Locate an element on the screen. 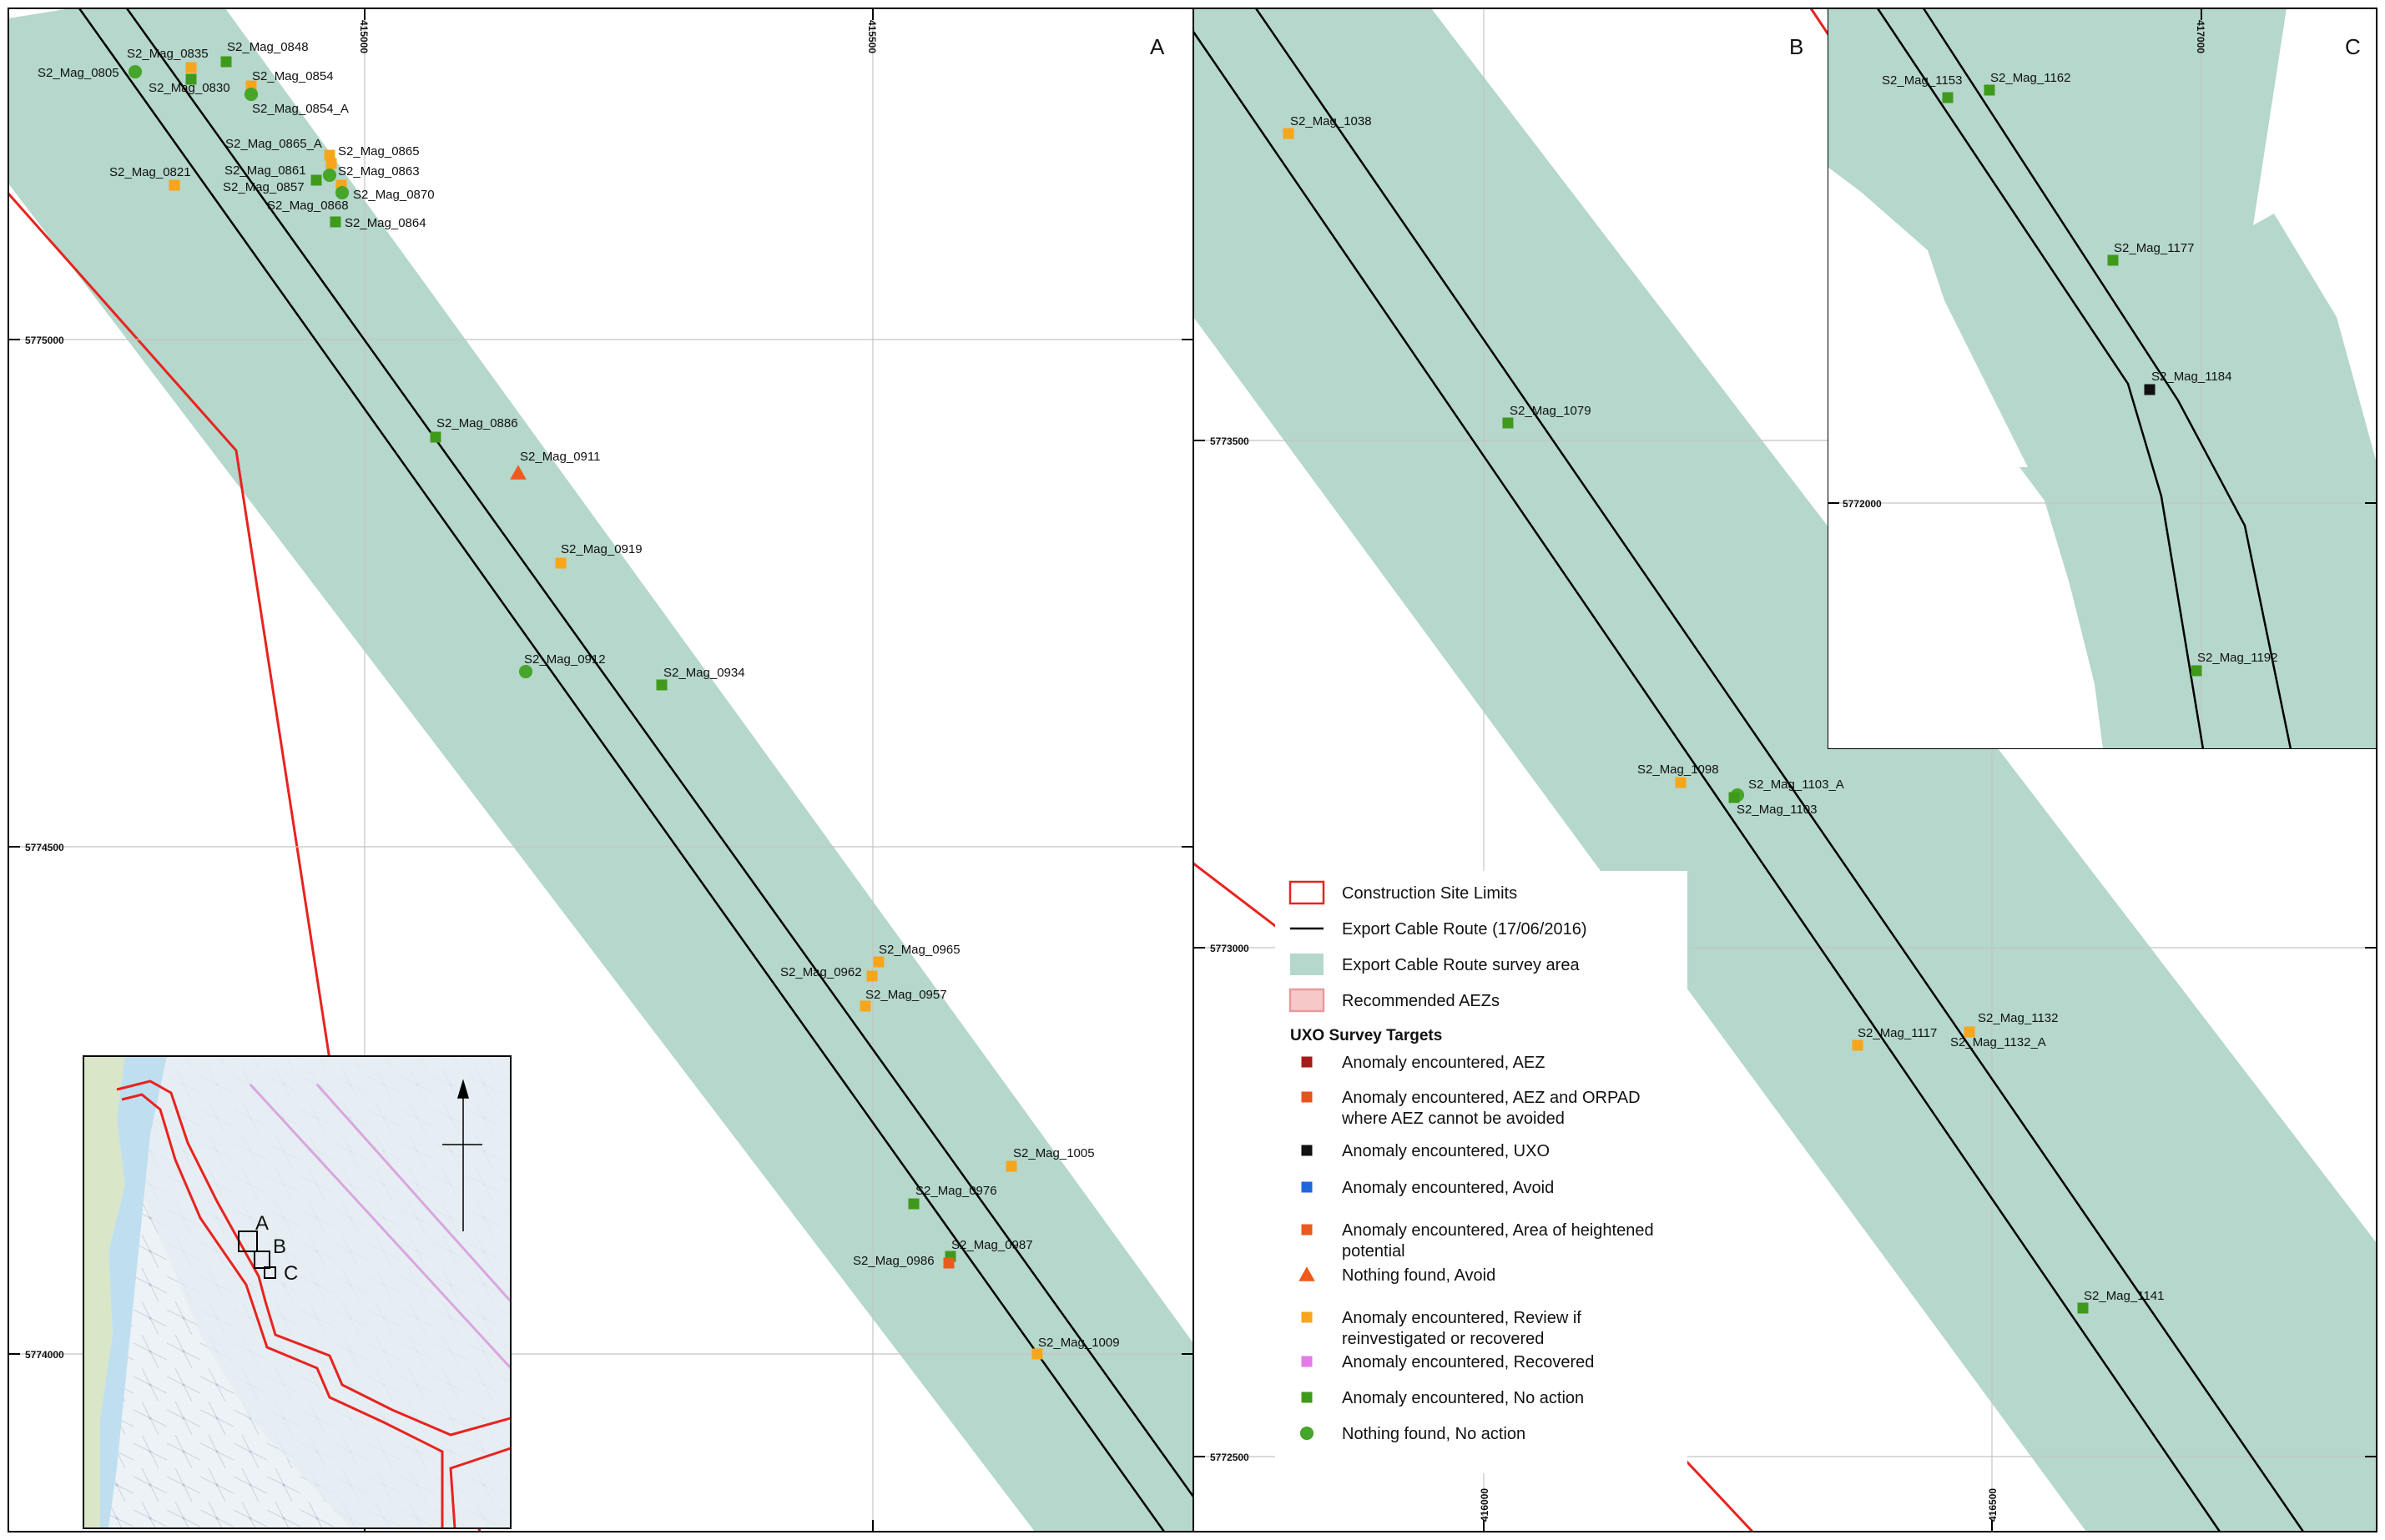 This screenshot has height=1540, width=2385. legend-layer-label: Export Cable Route survey area is located at coordinates (1461, 965).